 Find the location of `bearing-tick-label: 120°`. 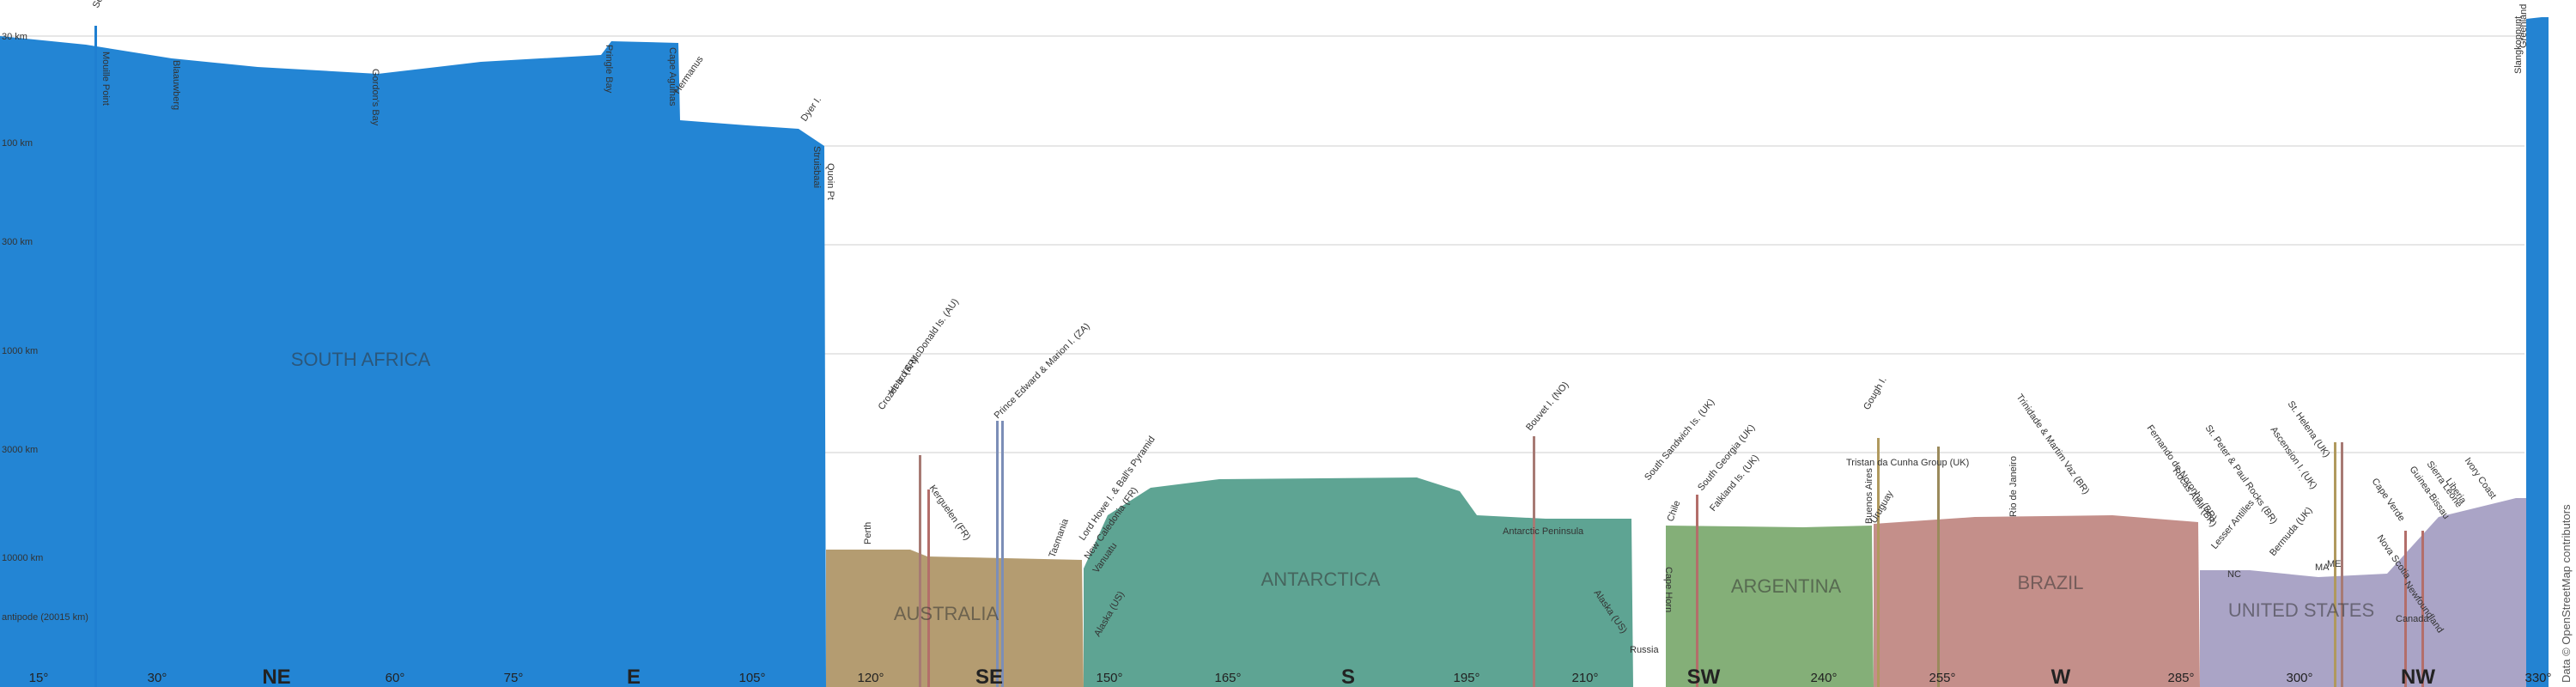

bearing-tick-label: 120° is located at coordinates (870, 678).